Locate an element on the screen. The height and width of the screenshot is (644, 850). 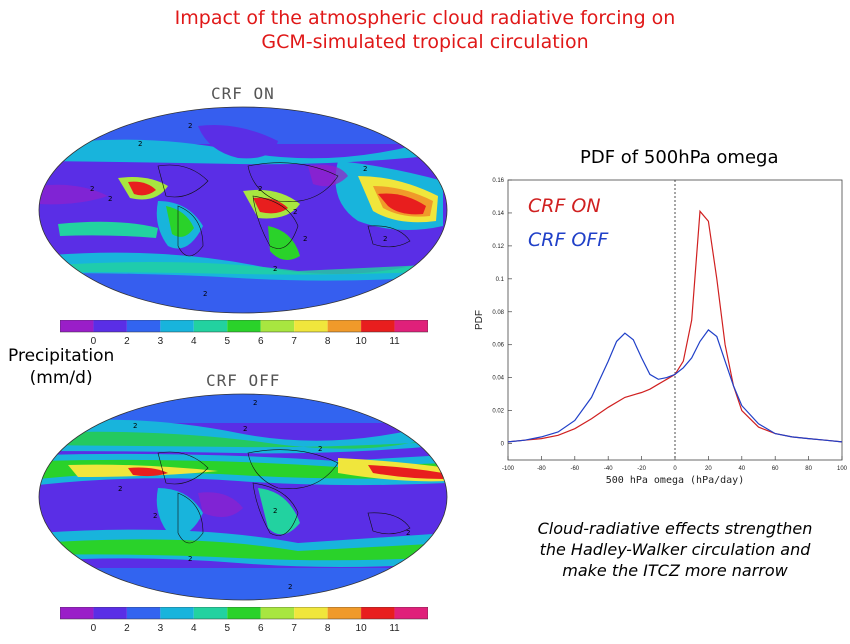
series-line-crf-on is located at coordinates (675, 326).